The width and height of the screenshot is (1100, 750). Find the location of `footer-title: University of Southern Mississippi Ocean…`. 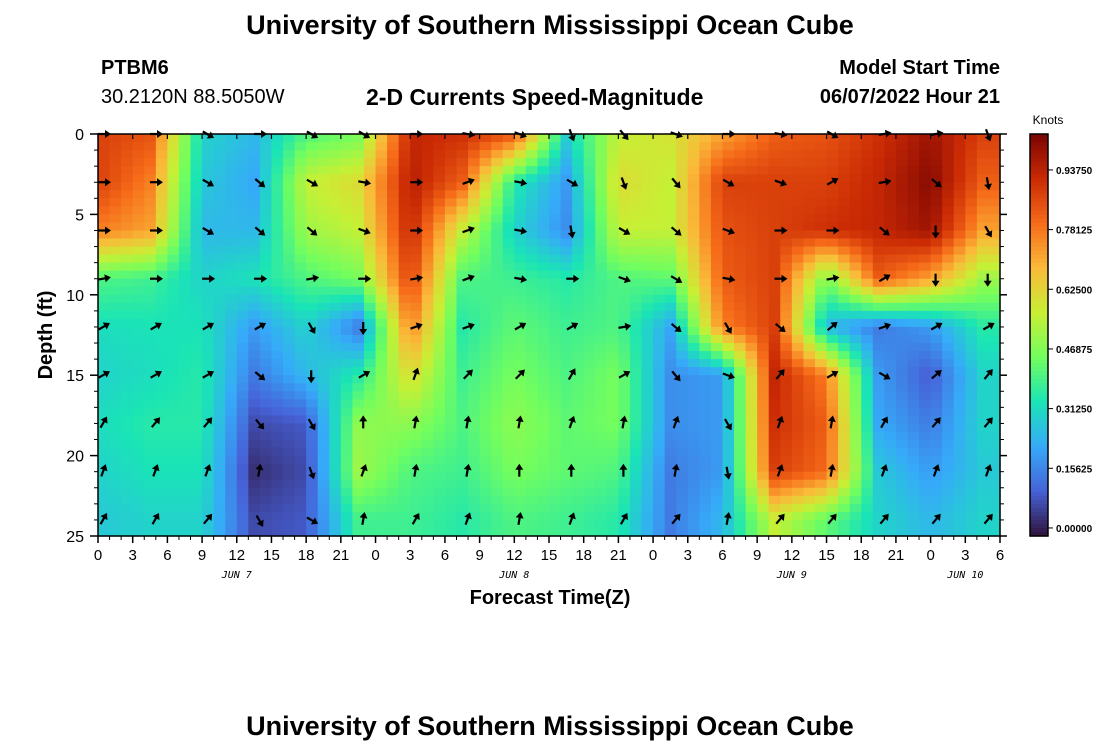

footer-title: University of Southern Mississippi Ocean… is located at coordinates (550, 726).